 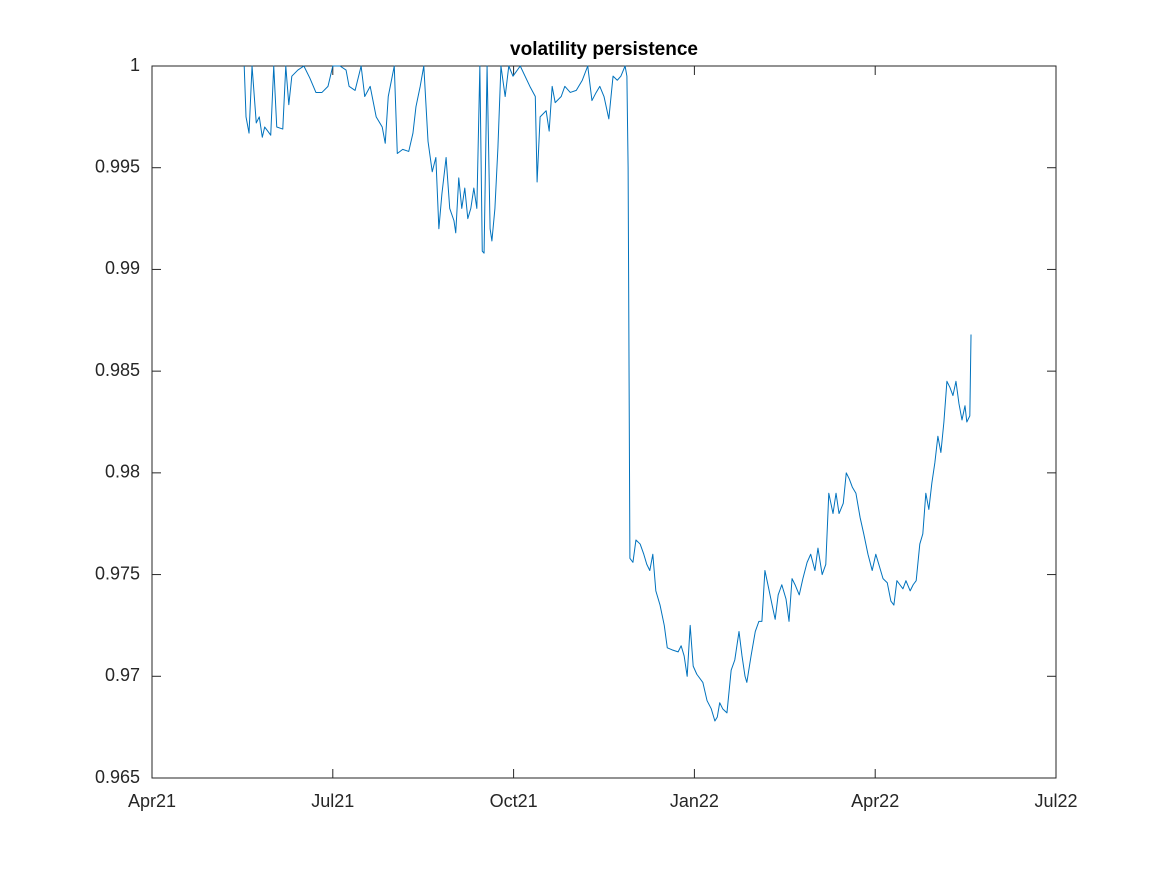 I want to click on y-tick-label: 0.985, so click(x=117, y=370).